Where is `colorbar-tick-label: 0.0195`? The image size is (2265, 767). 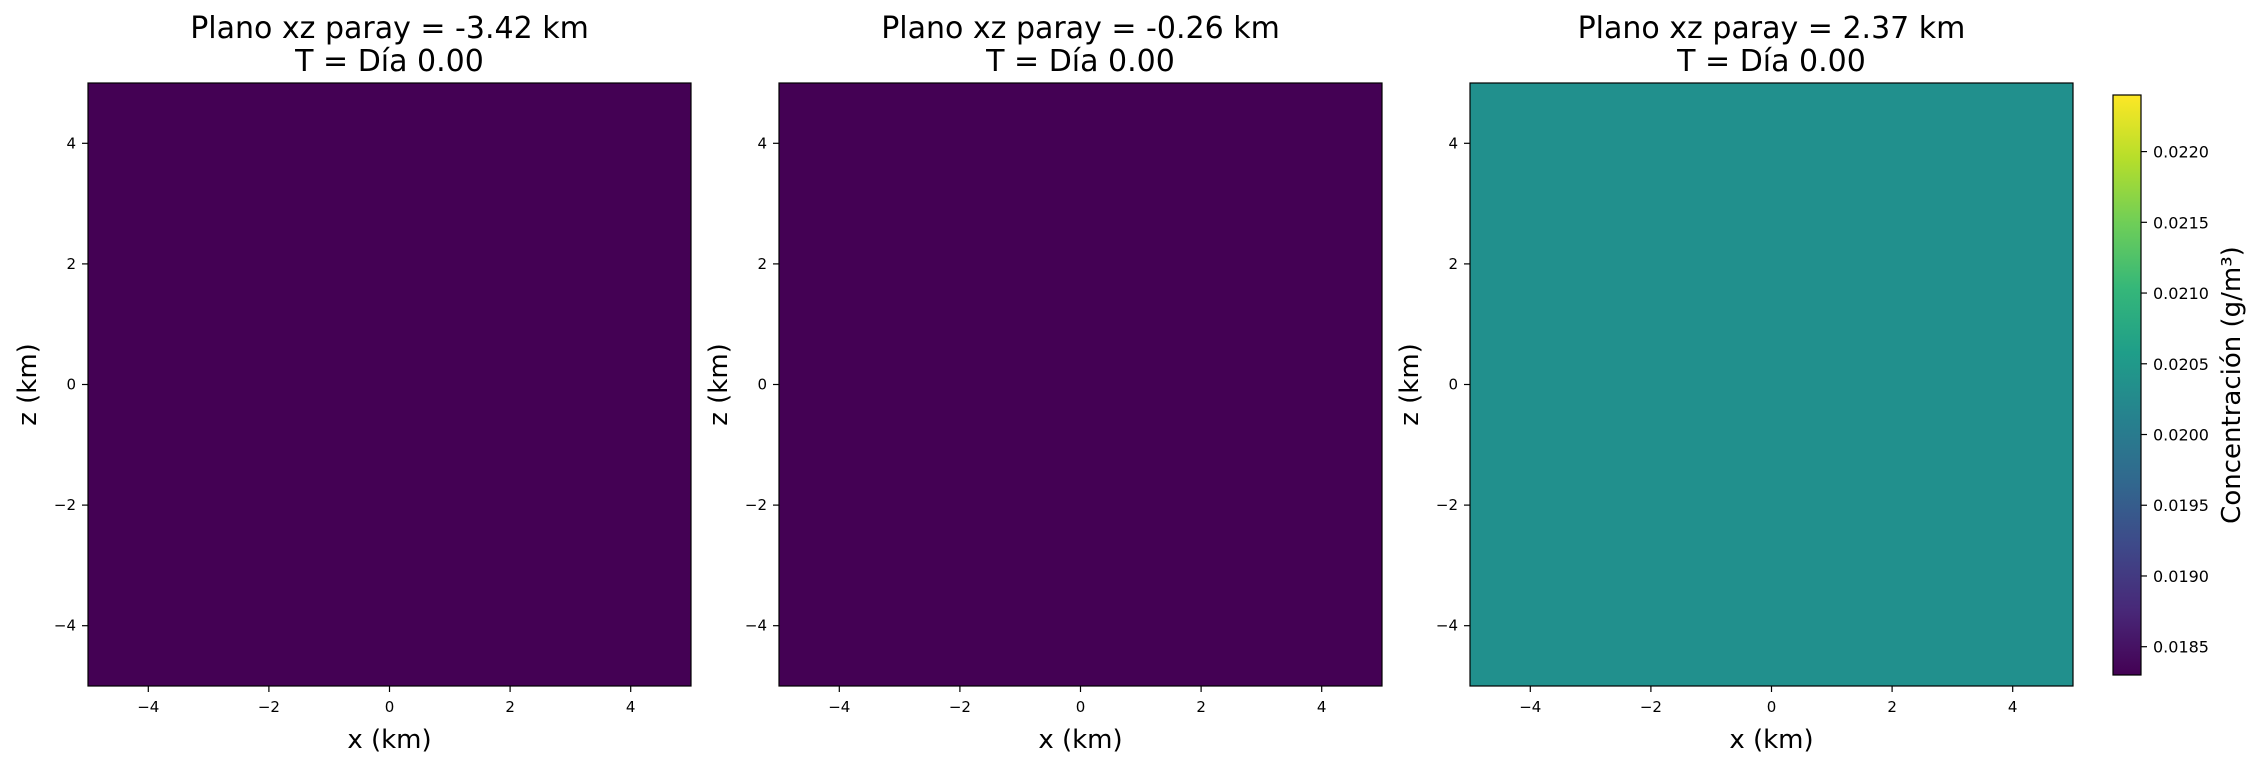 colorbar-tick-label: 0.0195 is located at coordinates (2181, 505).